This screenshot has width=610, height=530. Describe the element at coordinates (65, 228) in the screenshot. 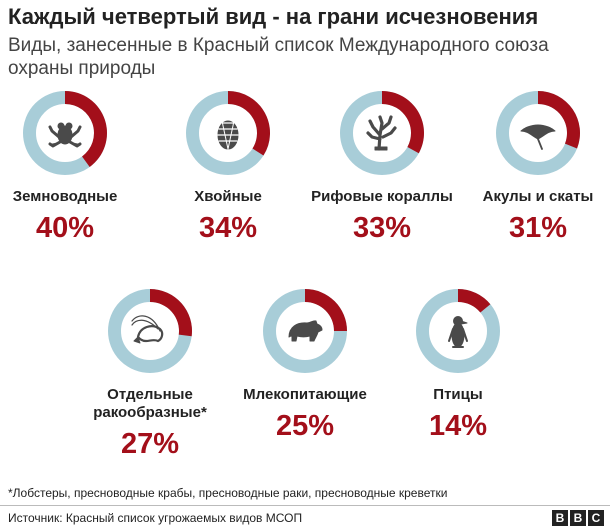

I see `percent-value: 40%` at that location.